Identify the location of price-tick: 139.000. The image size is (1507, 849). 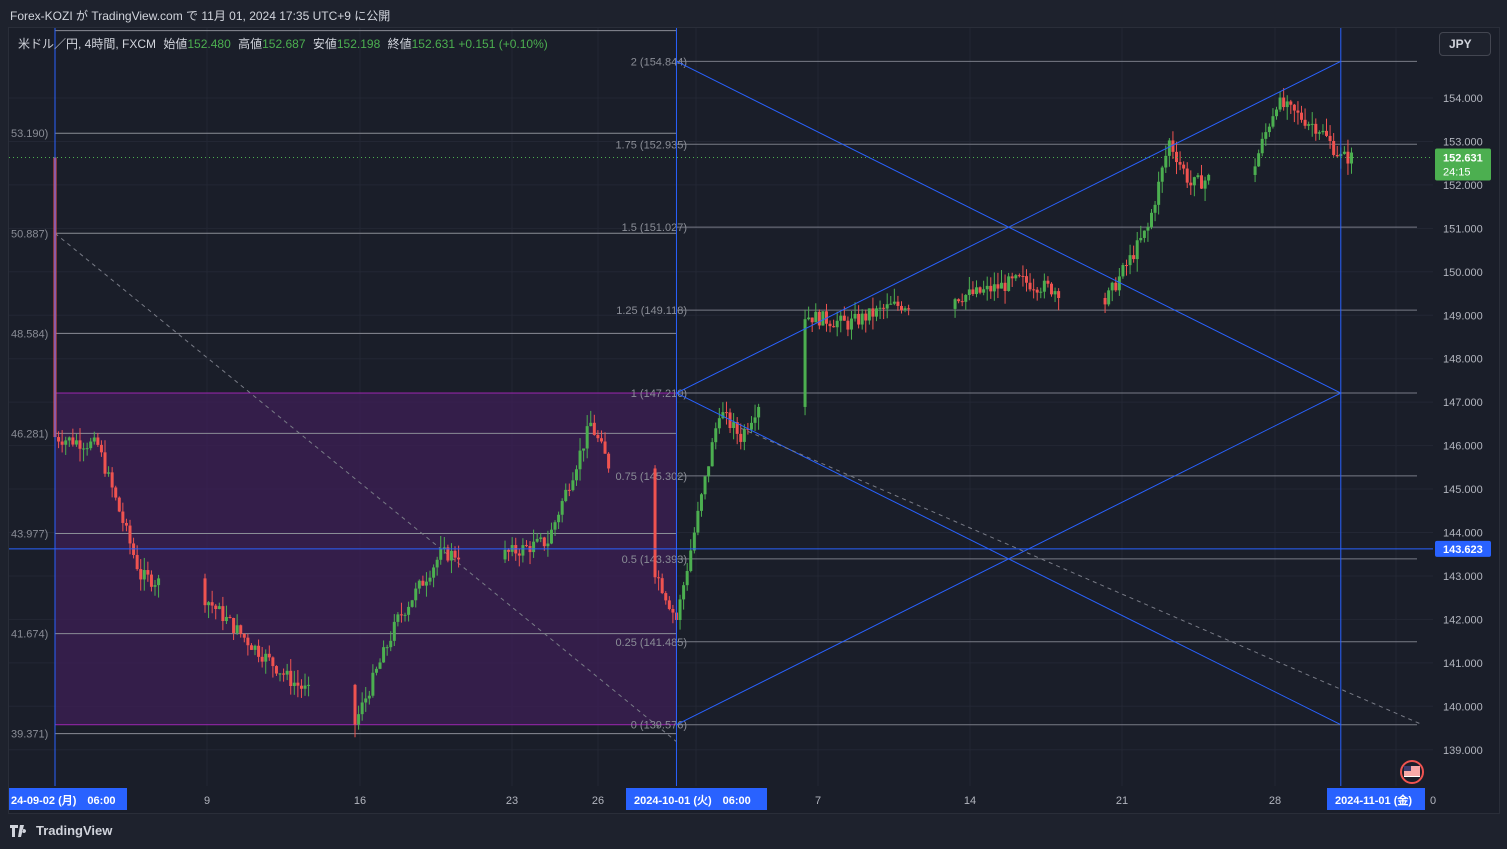
(1463, 751).